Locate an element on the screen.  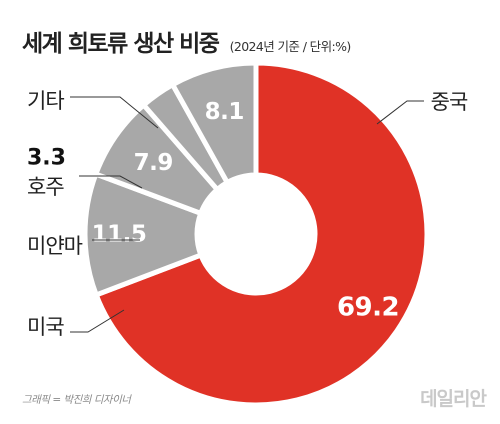
chart-title: 세계 희토류 생산 비중 is located at coordinates (121, 44).